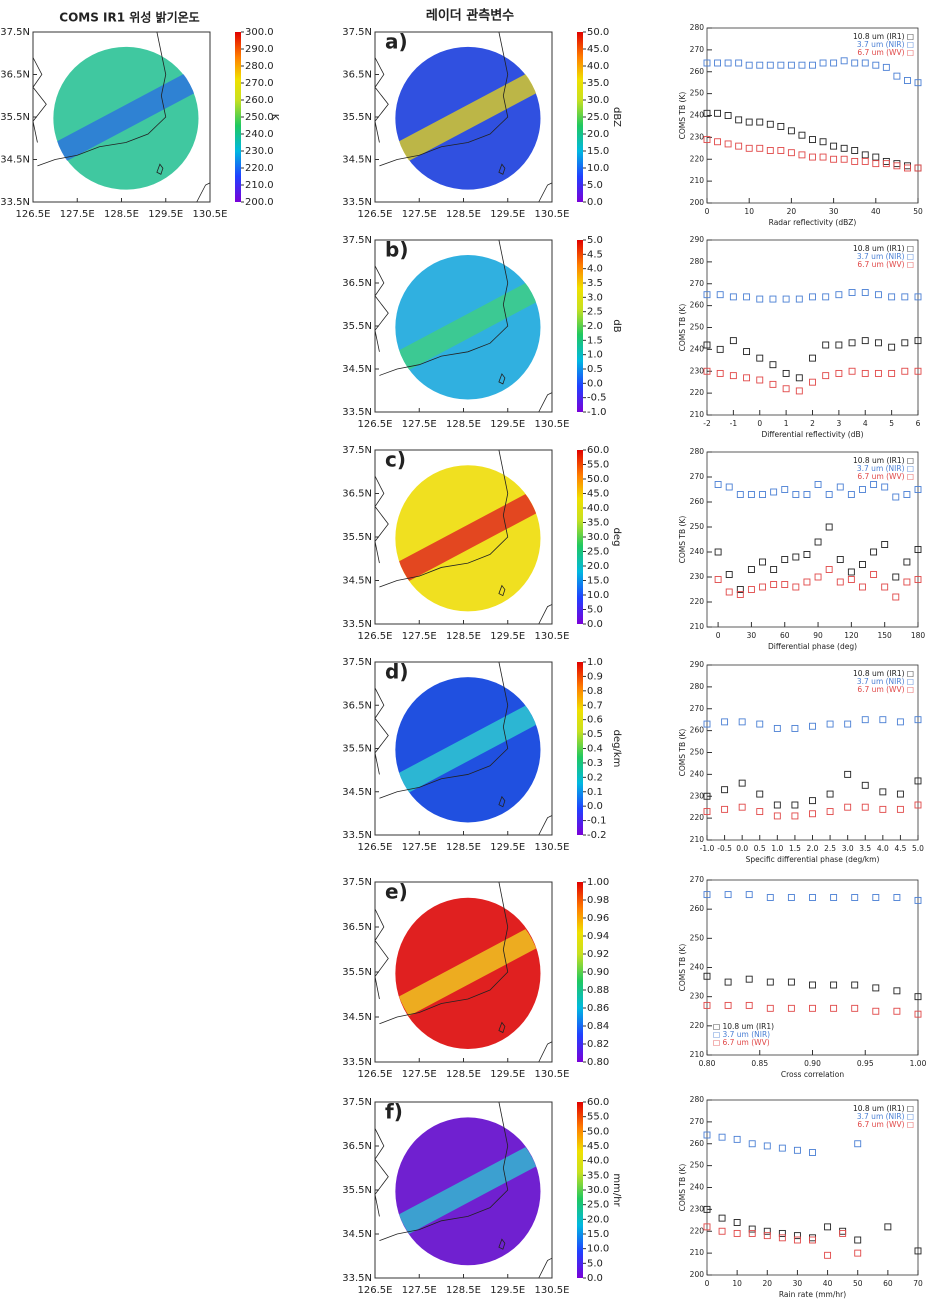 This screenshot has height=1312, width=932. I want to click on colorbar-tick-label: 60.0, so click(598, 1102).